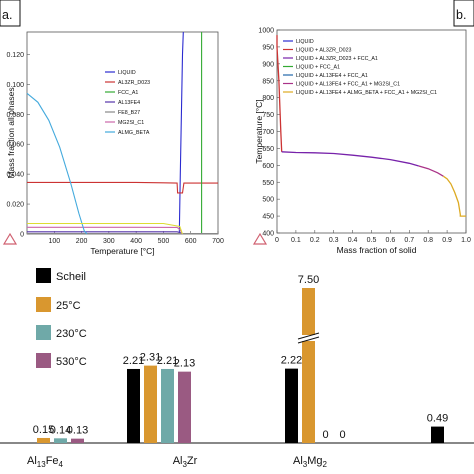  What do you see at coordinates (136, 241) in the screenshot?
I see `x-tick-label-a: 400` at bounding box center [136, 241].